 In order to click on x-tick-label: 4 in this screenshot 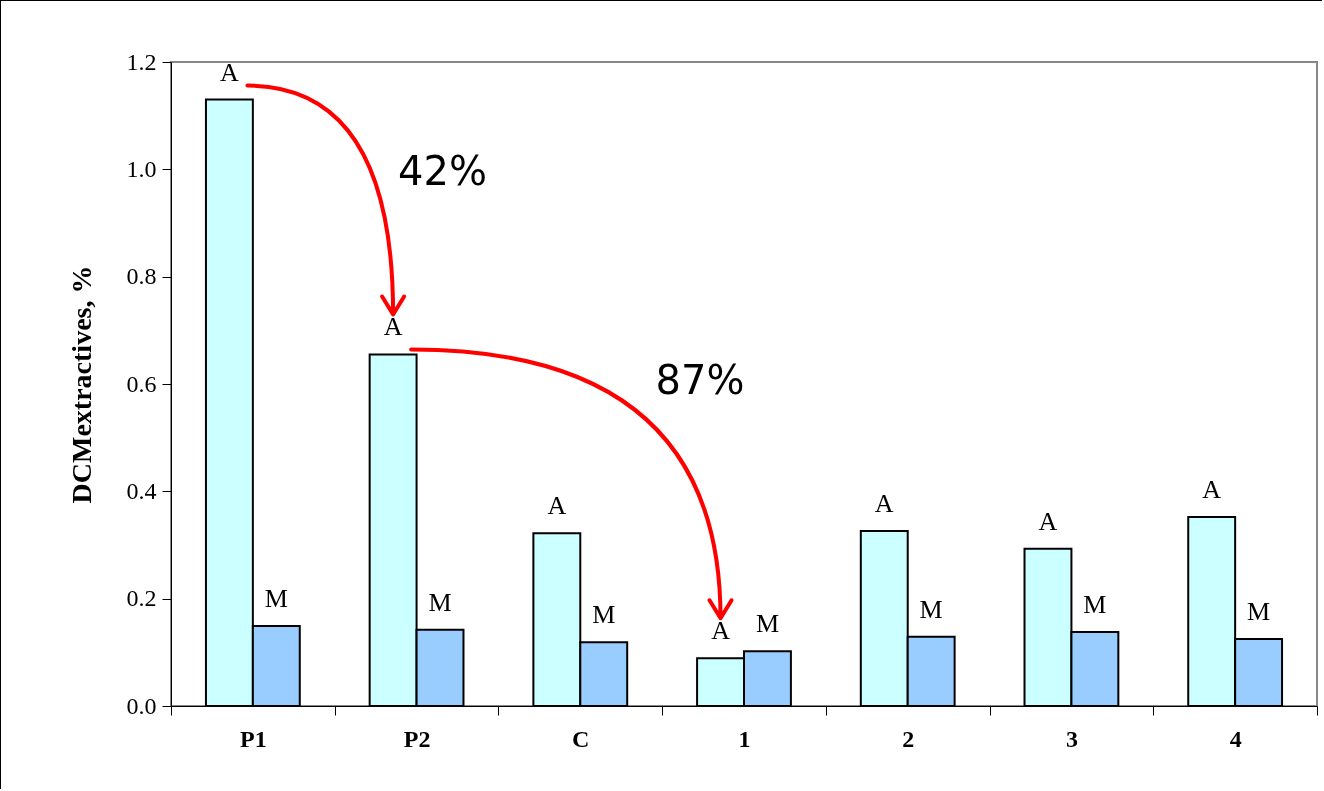, I will do `click(1235, 738)`.